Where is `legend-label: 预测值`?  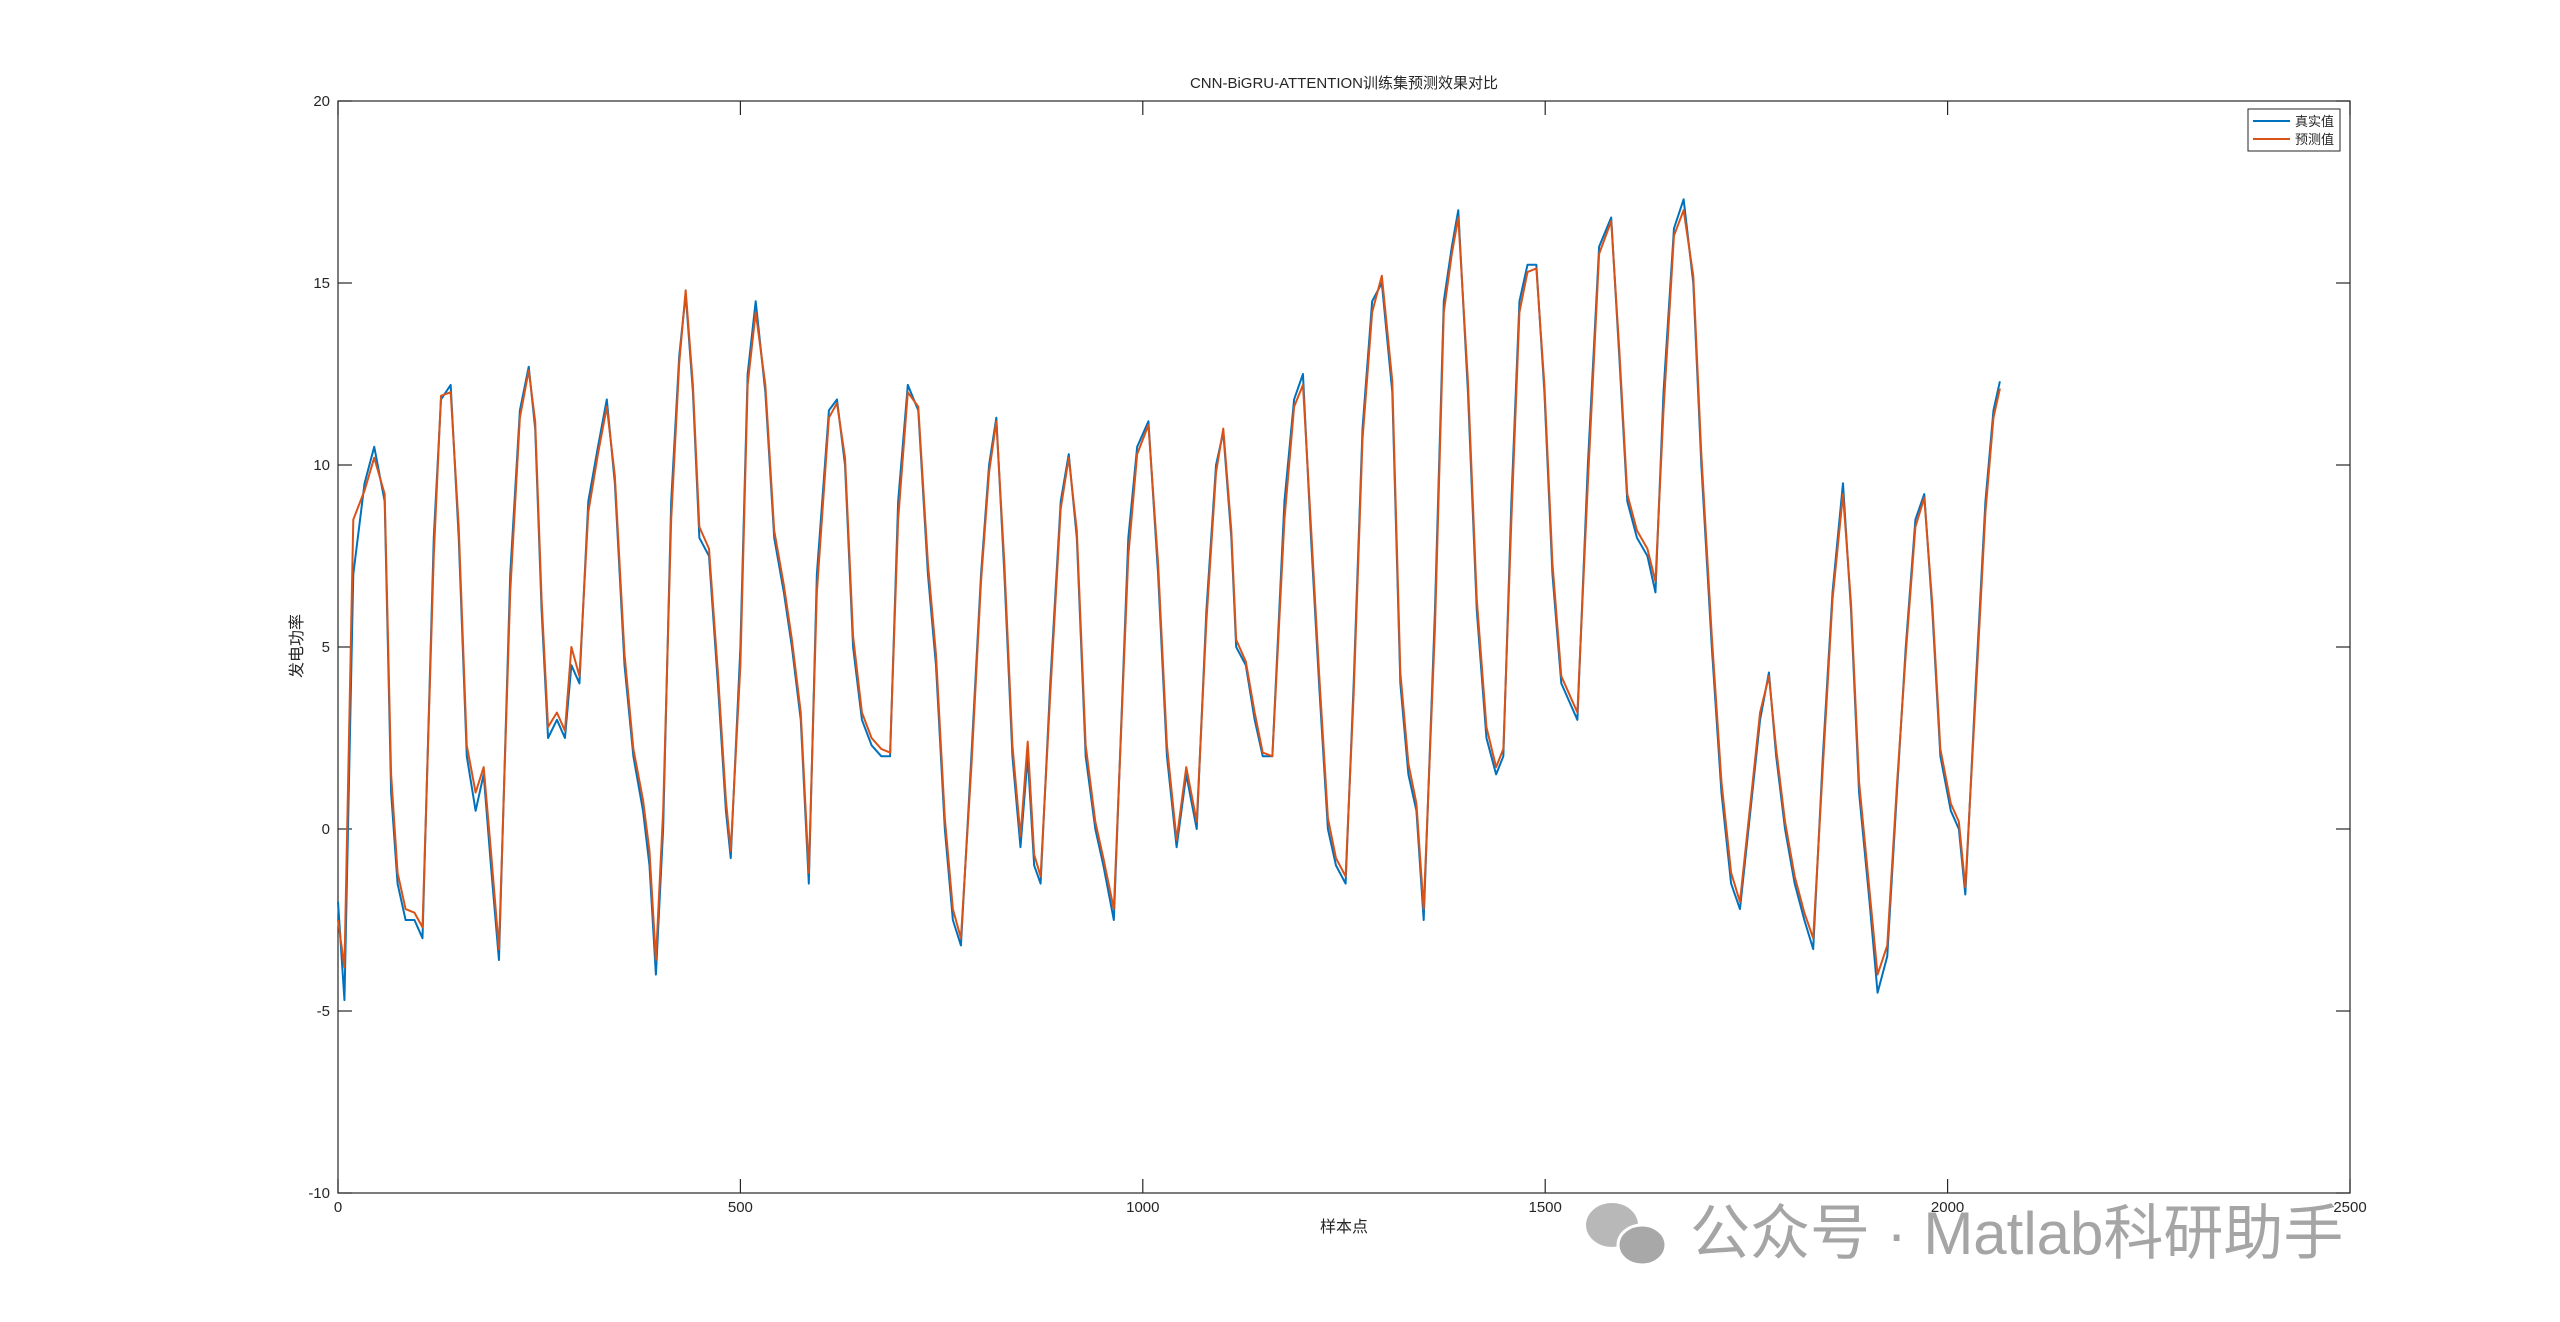
legend-label: 预测值 is located at coordinates (2314, 139).